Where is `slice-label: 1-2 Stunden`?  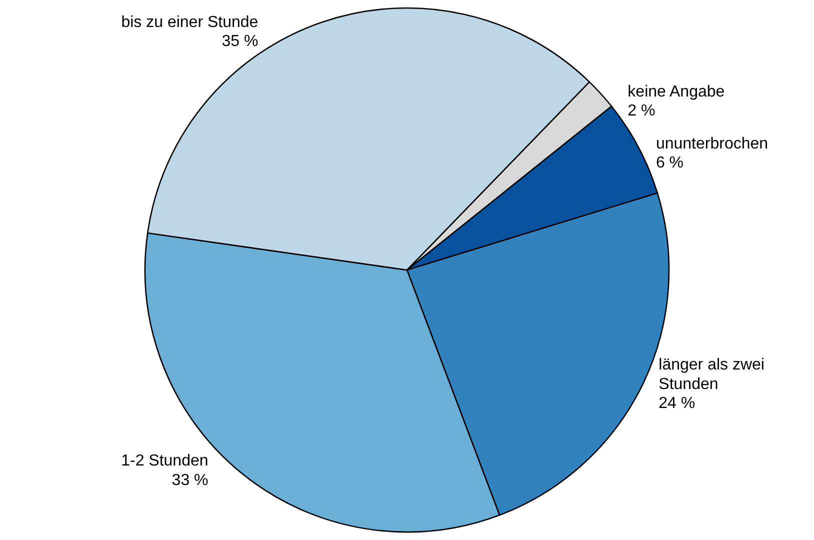 slice-label: 1-2 Stunden is located at coordinates (164, 461).